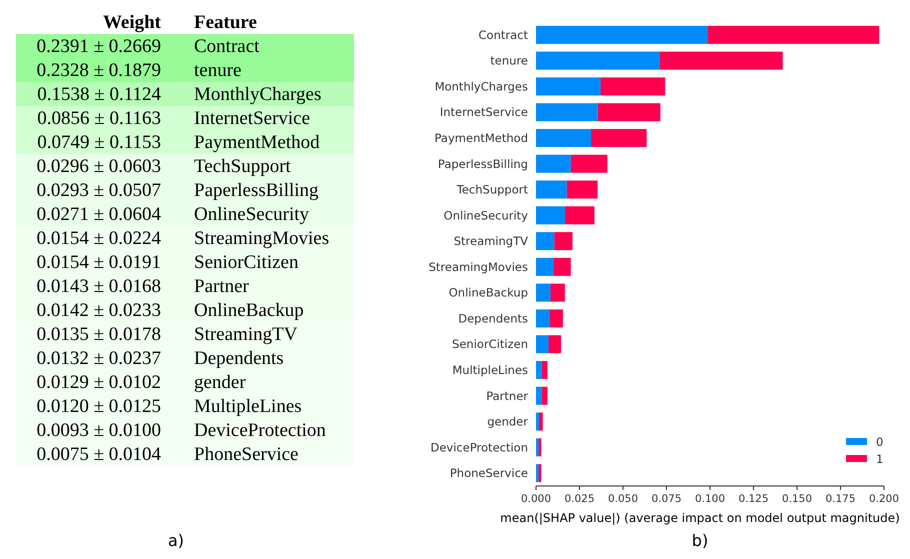 This screenshot has height=559, width=910. What do you see at coordinates (98, 166) in the screenshot?
I see `text: 0.0296 ± 0.0603` at bounding box center [98, 166].